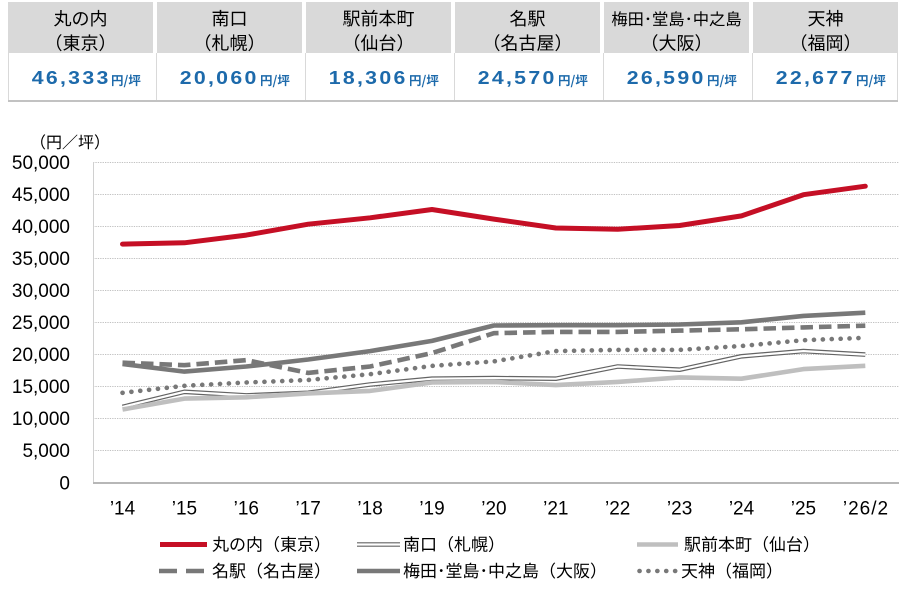  I want to click on svg-text: ’14, so click(123, 509).